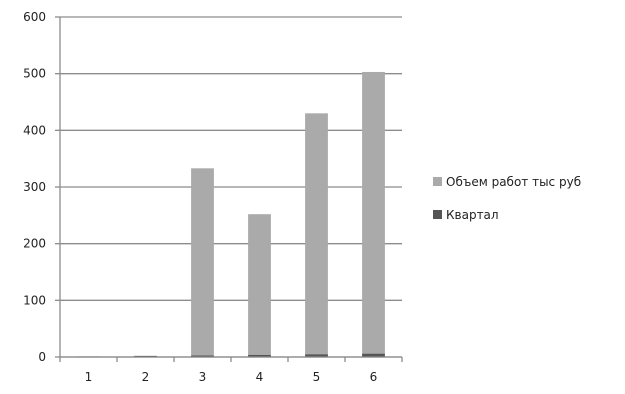  I want to click on x-tick-label: 3, so click(203, 377).